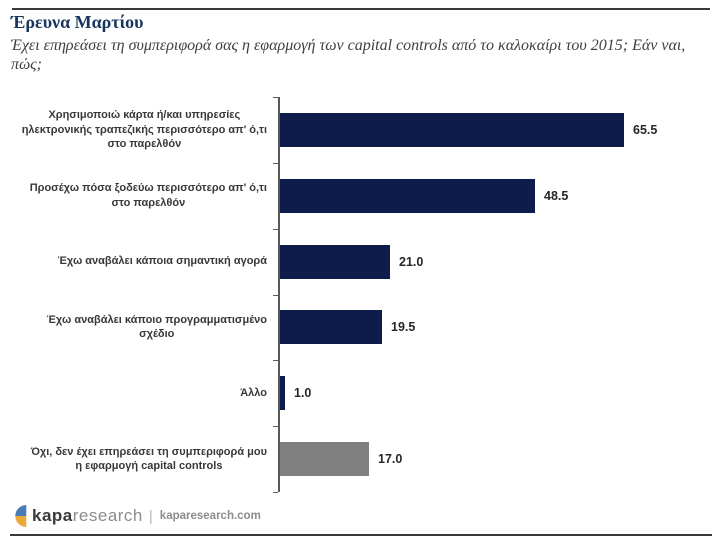  I want to click on bottom-divider, so click(361, 535).